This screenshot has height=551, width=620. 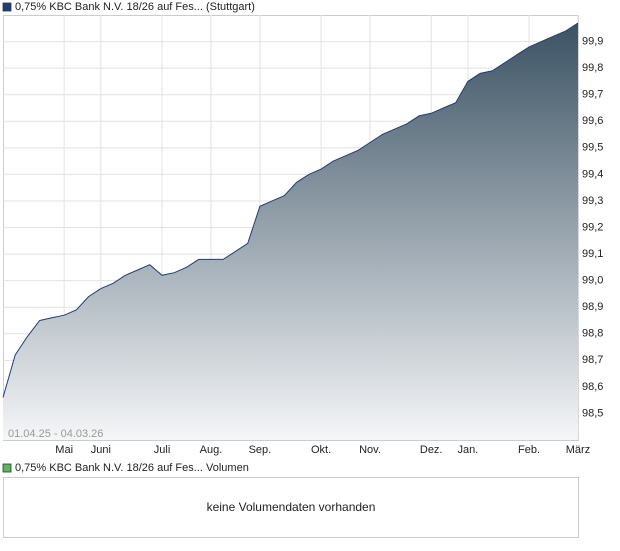 I want to click on x-tick-label: Juli, so click(x=162, y=450).